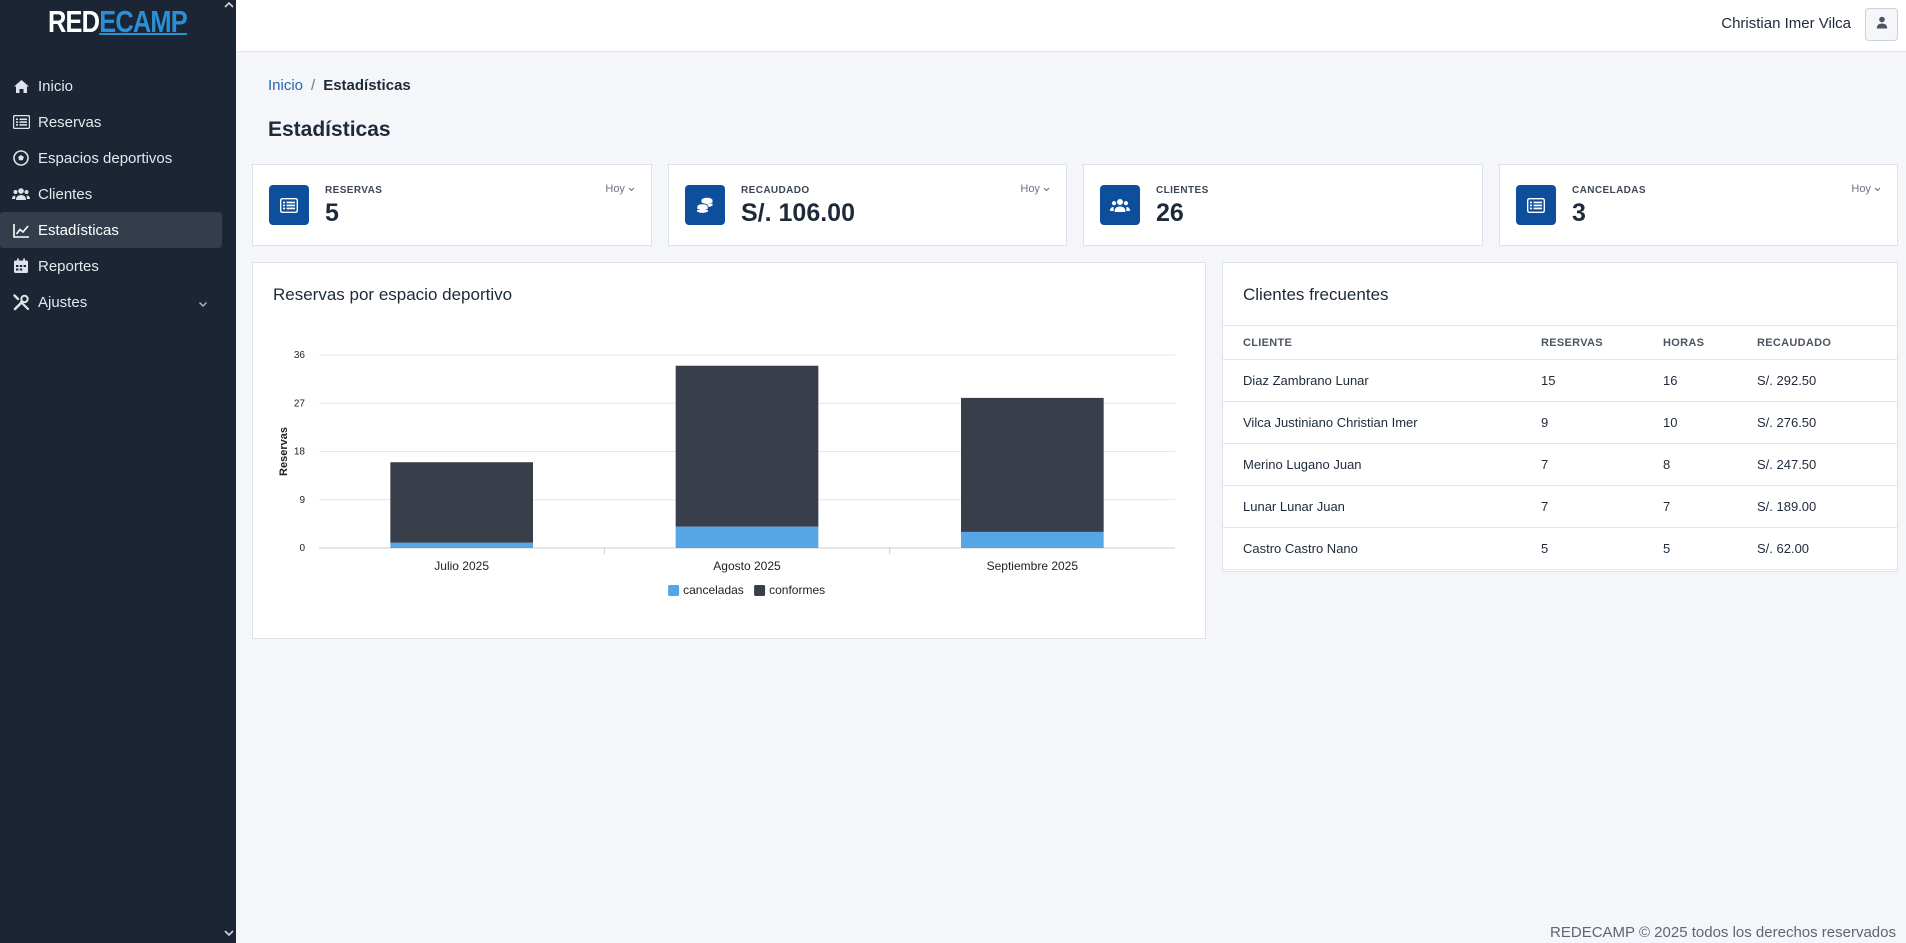  I want to click on sidebar-item-label: Reportes, so click(68, 266).